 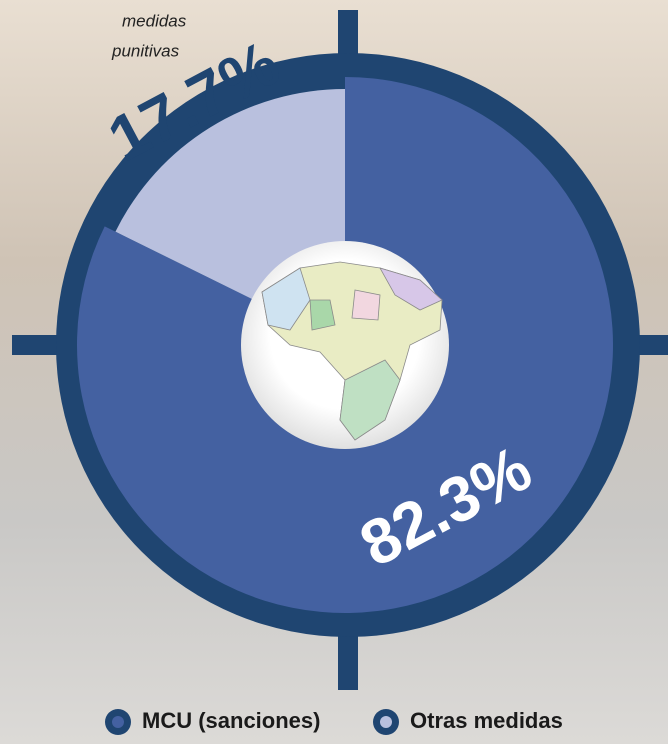 What do you see at coordinates (231, 720) in the screenshot?
I see `legend-label: MCU (sanciones)` at bounding box center [231, 720].